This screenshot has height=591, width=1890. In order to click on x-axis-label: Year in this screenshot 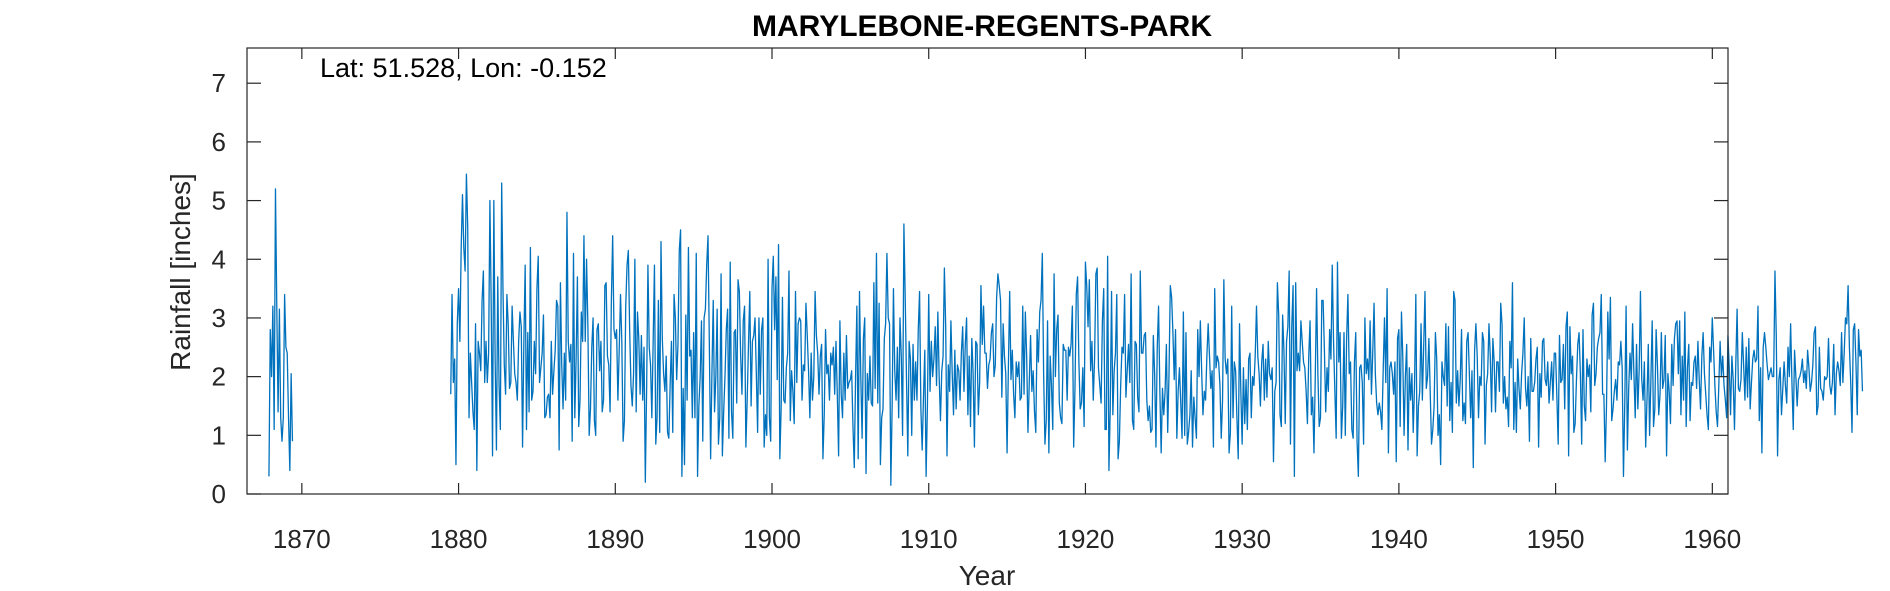, I will do `click(987, 575)`.